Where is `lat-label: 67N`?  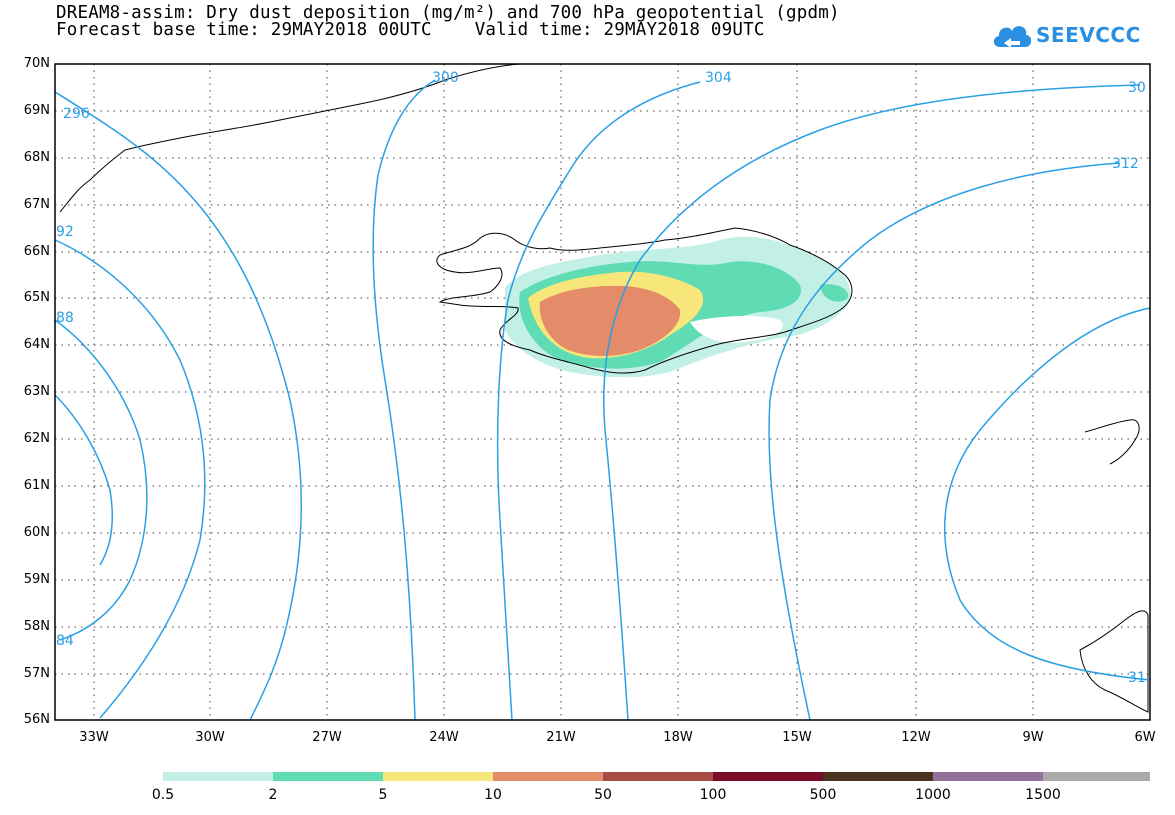
lat-label: 67N is located at coordinates (36, 204).